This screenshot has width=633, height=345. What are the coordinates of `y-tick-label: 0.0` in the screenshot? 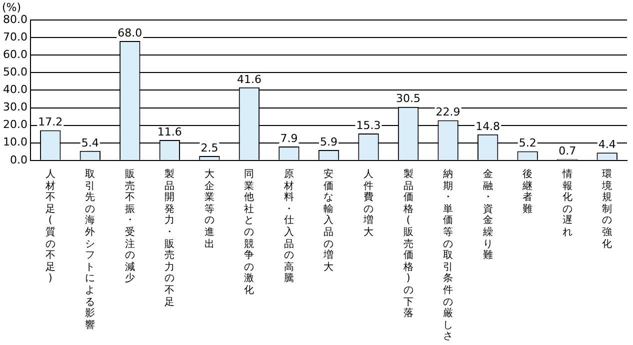 It's located at (19, 159).